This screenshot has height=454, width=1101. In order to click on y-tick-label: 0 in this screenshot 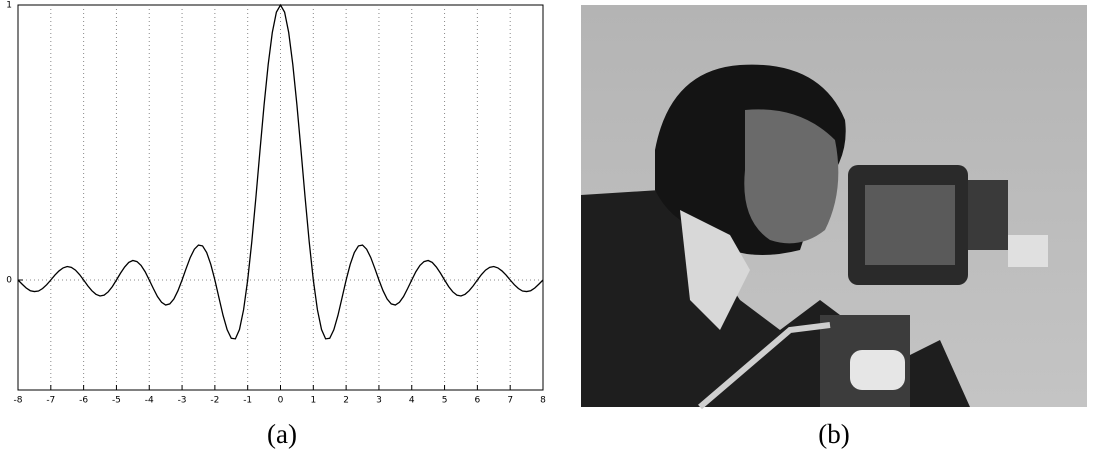, I will do `click(9, 281)`.